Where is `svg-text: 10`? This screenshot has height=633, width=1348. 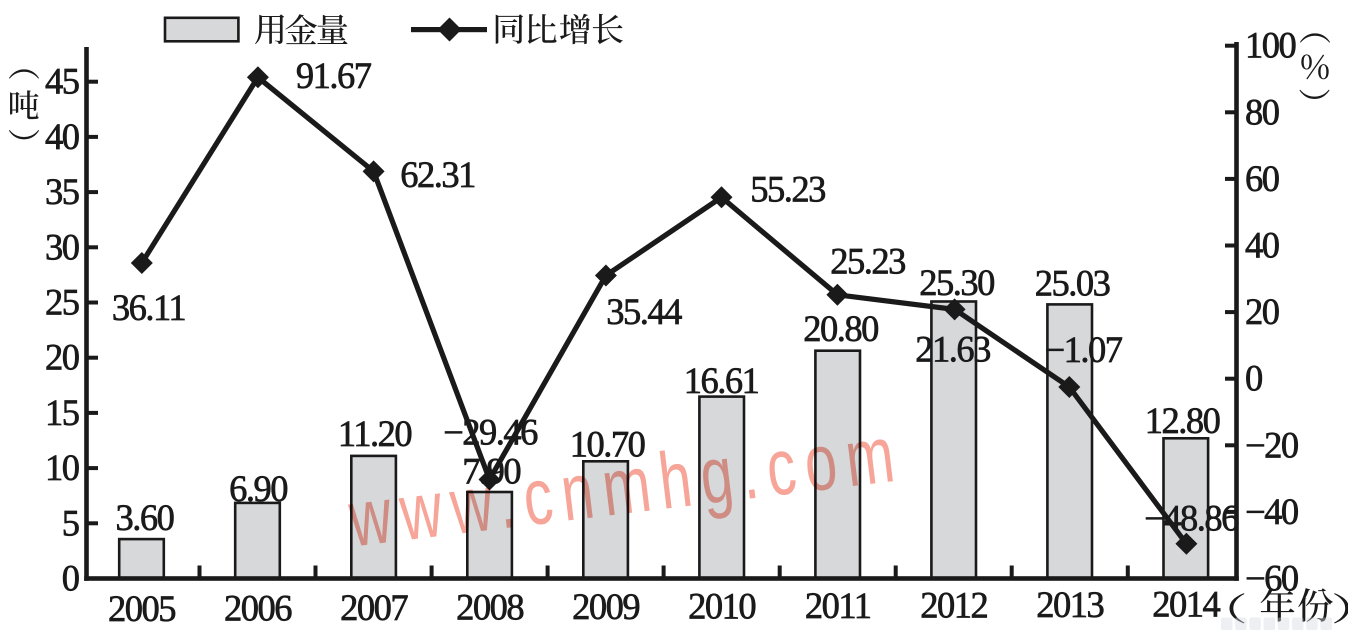 svg-text: 10 is located at coordinates (62, 467).